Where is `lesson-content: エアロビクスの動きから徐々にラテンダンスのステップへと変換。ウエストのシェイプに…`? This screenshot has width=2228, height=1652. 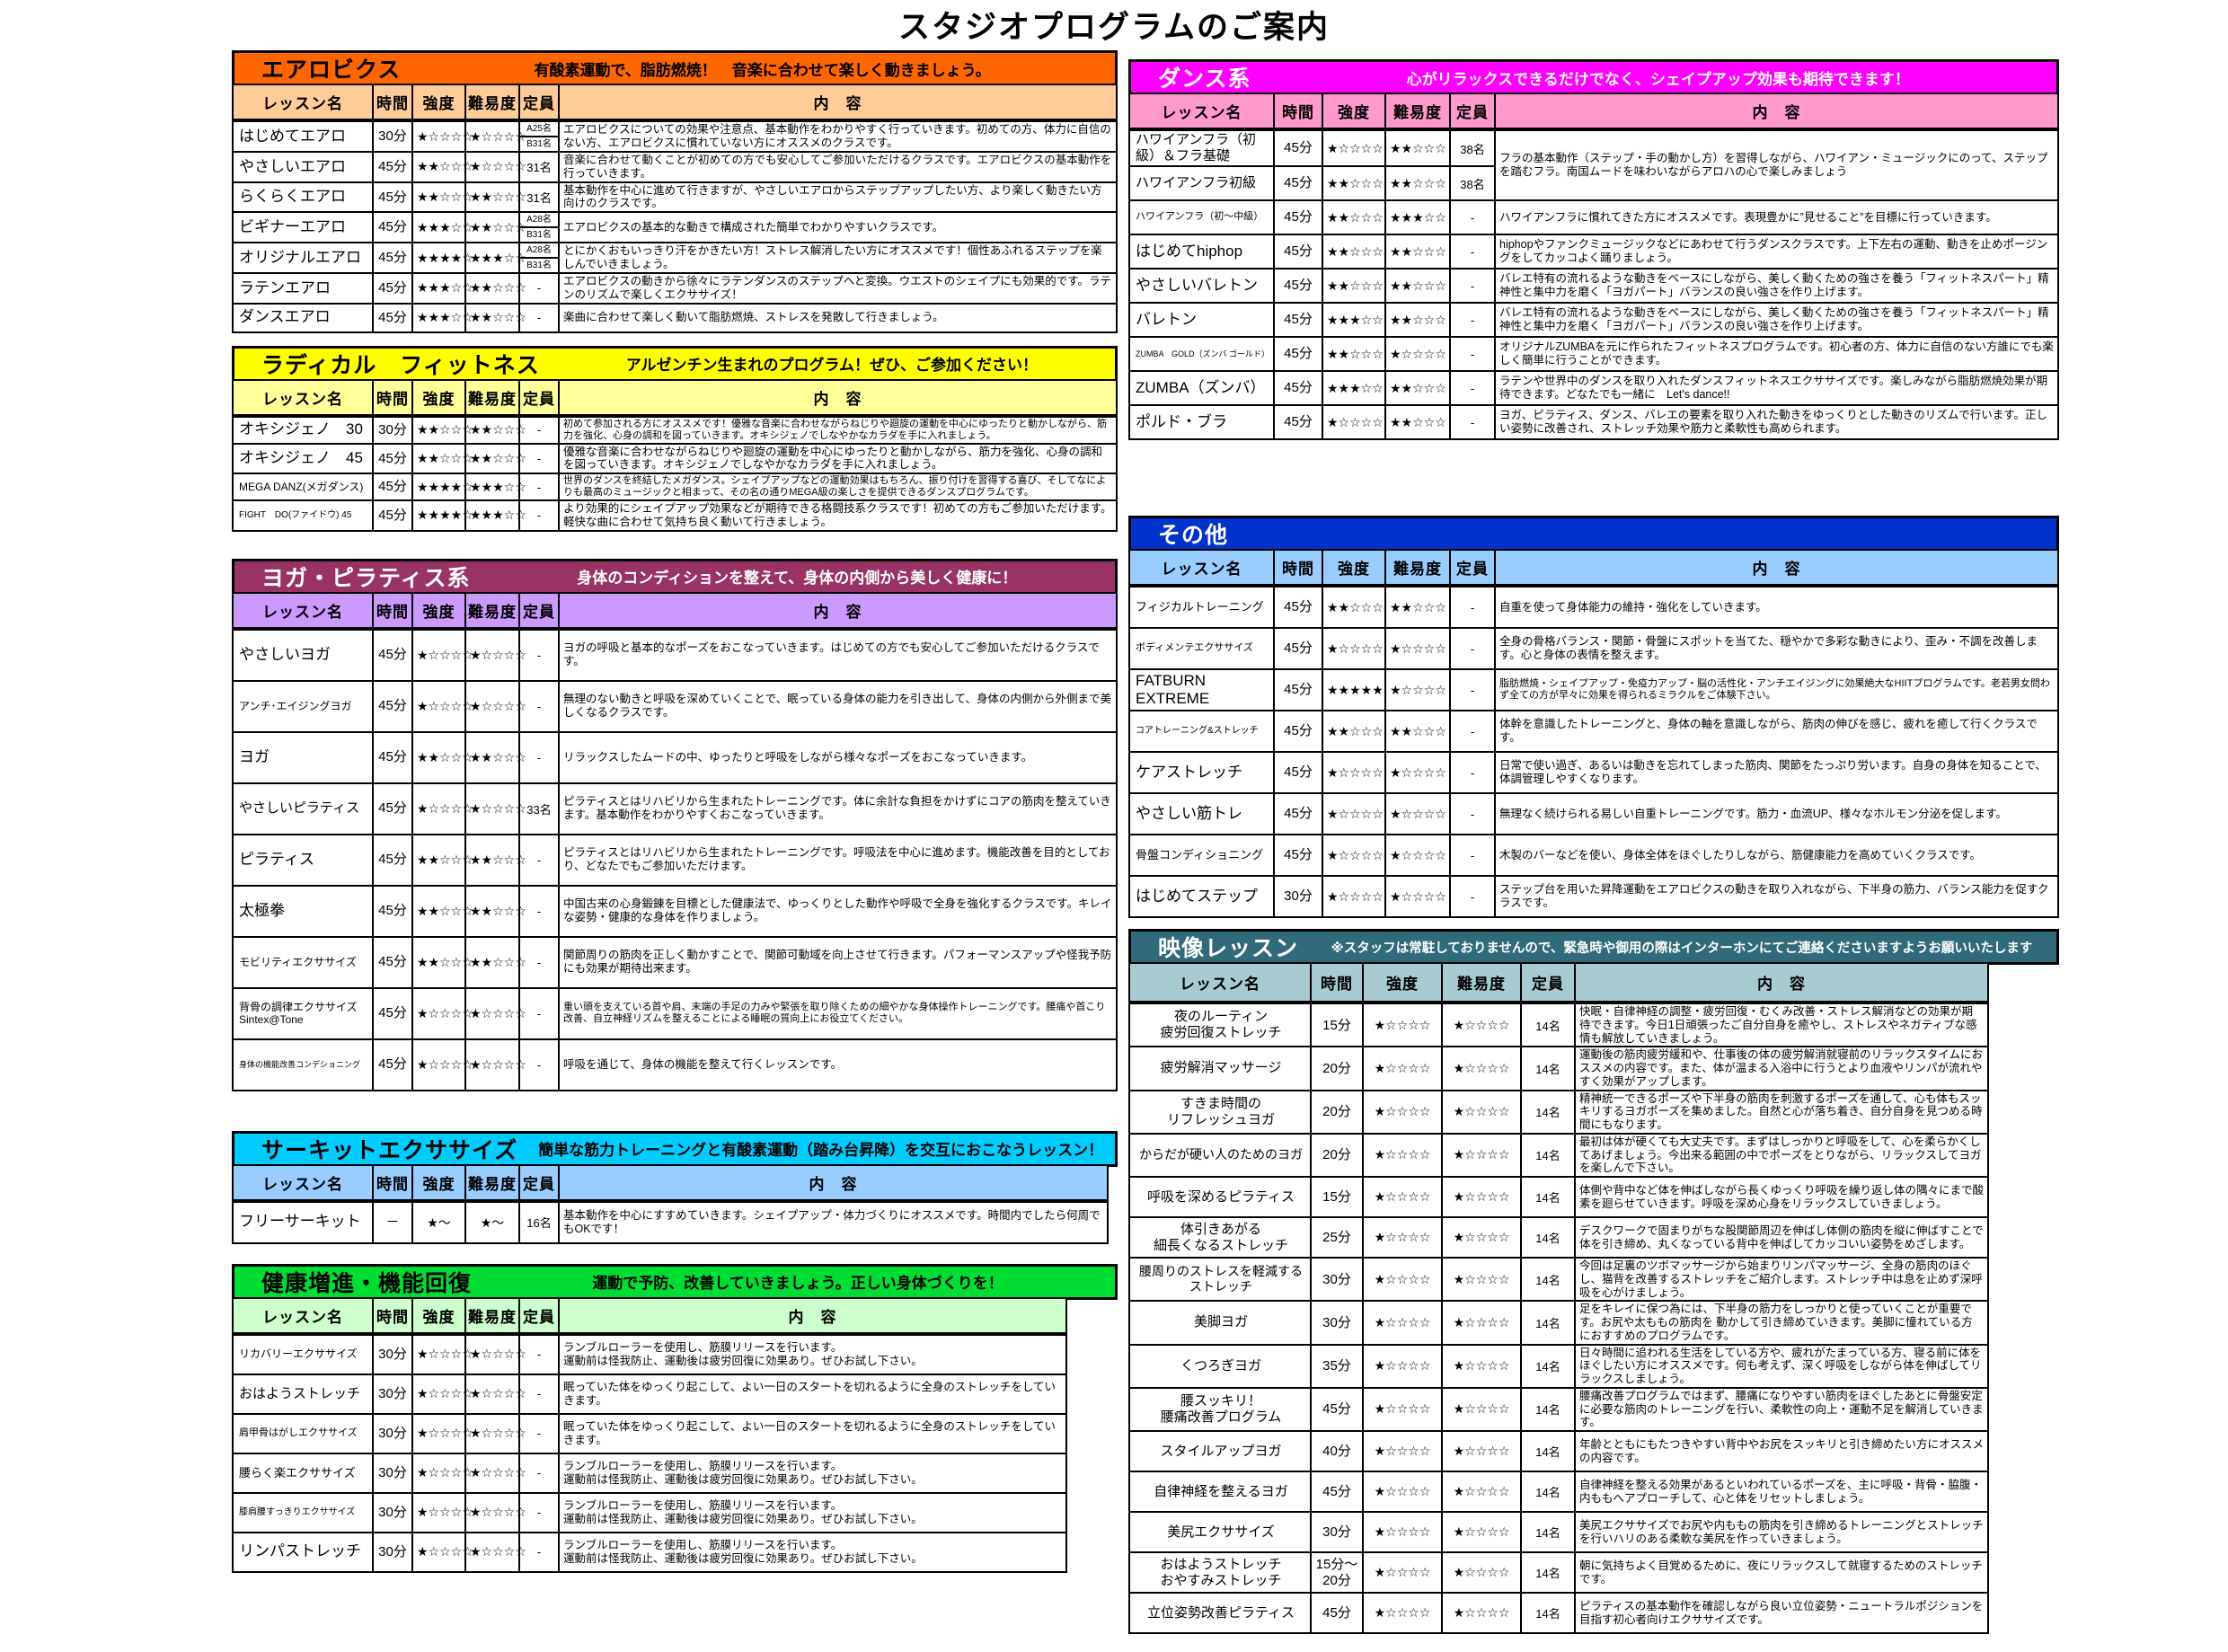
lesson-content: エアロビクスの動きから徐々にラテンダンスのステップへと変換。ウエストのシェイプに… is located at coordinates (838, 288).